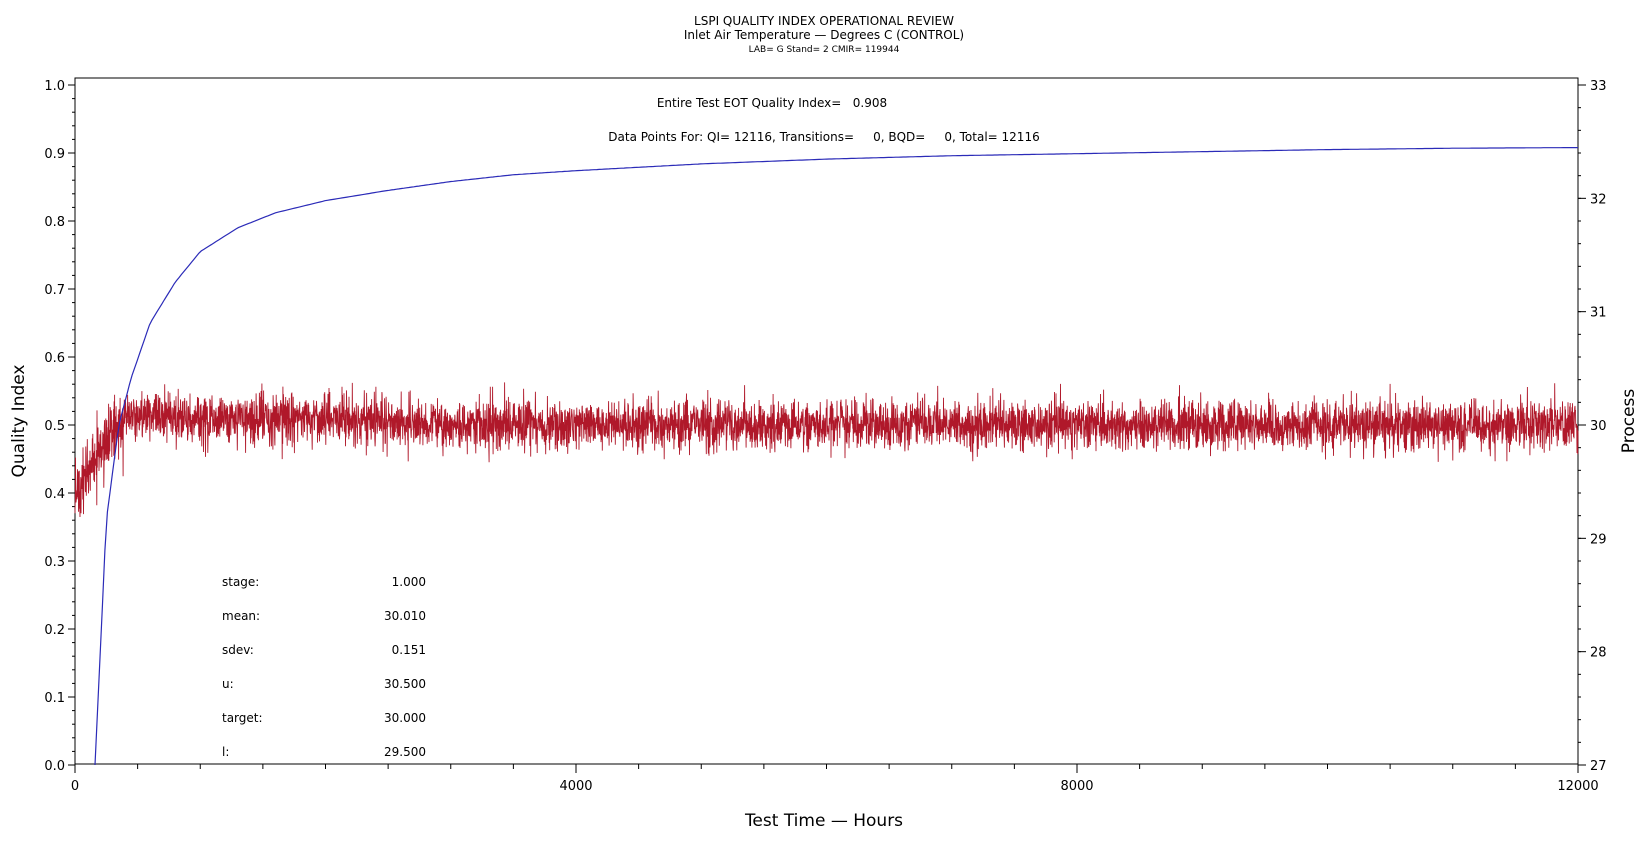  What do you see at coordinates (54, 562) in the screenshot?
I see `y-tick-label: 0.3` at bounding box center [54, 562].